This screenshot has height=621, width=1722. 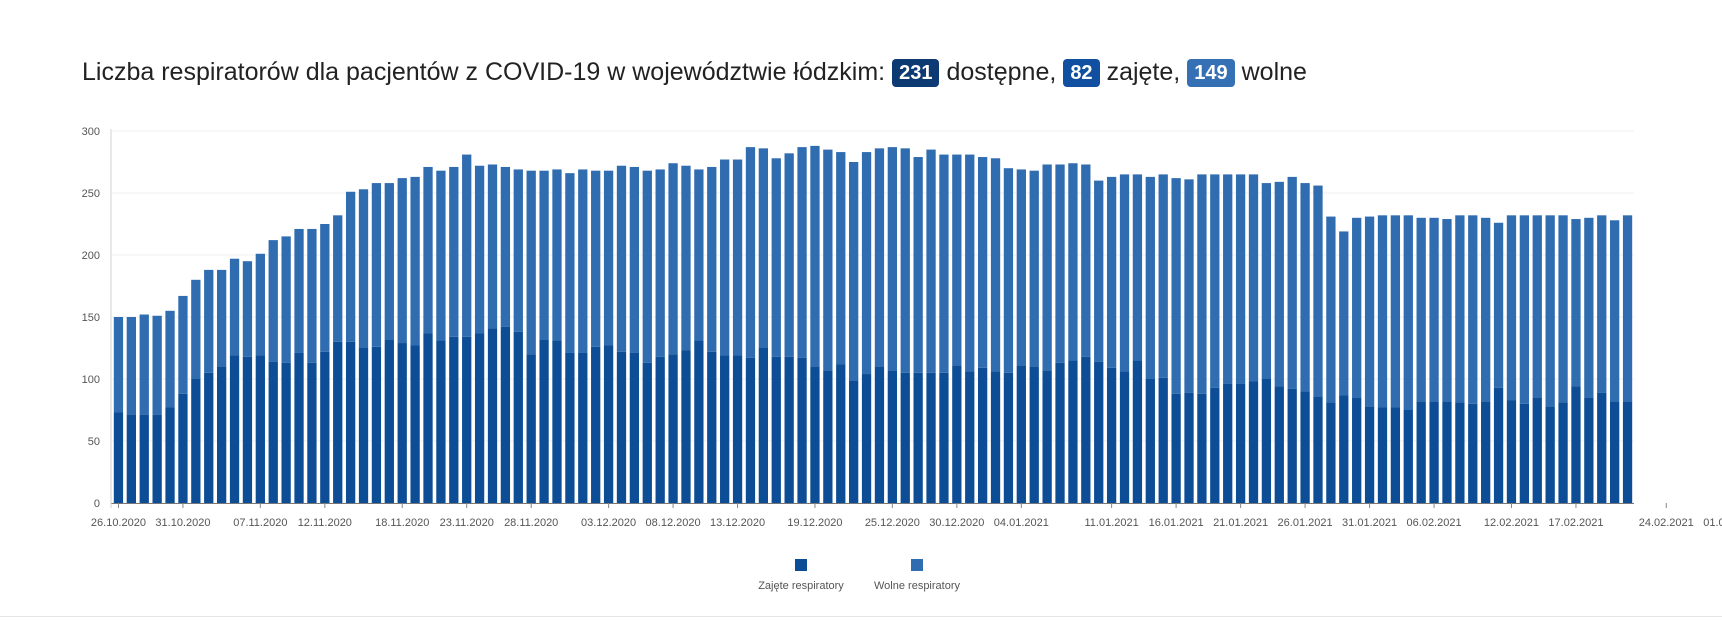 What do you see at coordinates (814, 523) in the screenshot?
I see `x-tick-label: 19.12.2020` at bounding box center [814, 523].